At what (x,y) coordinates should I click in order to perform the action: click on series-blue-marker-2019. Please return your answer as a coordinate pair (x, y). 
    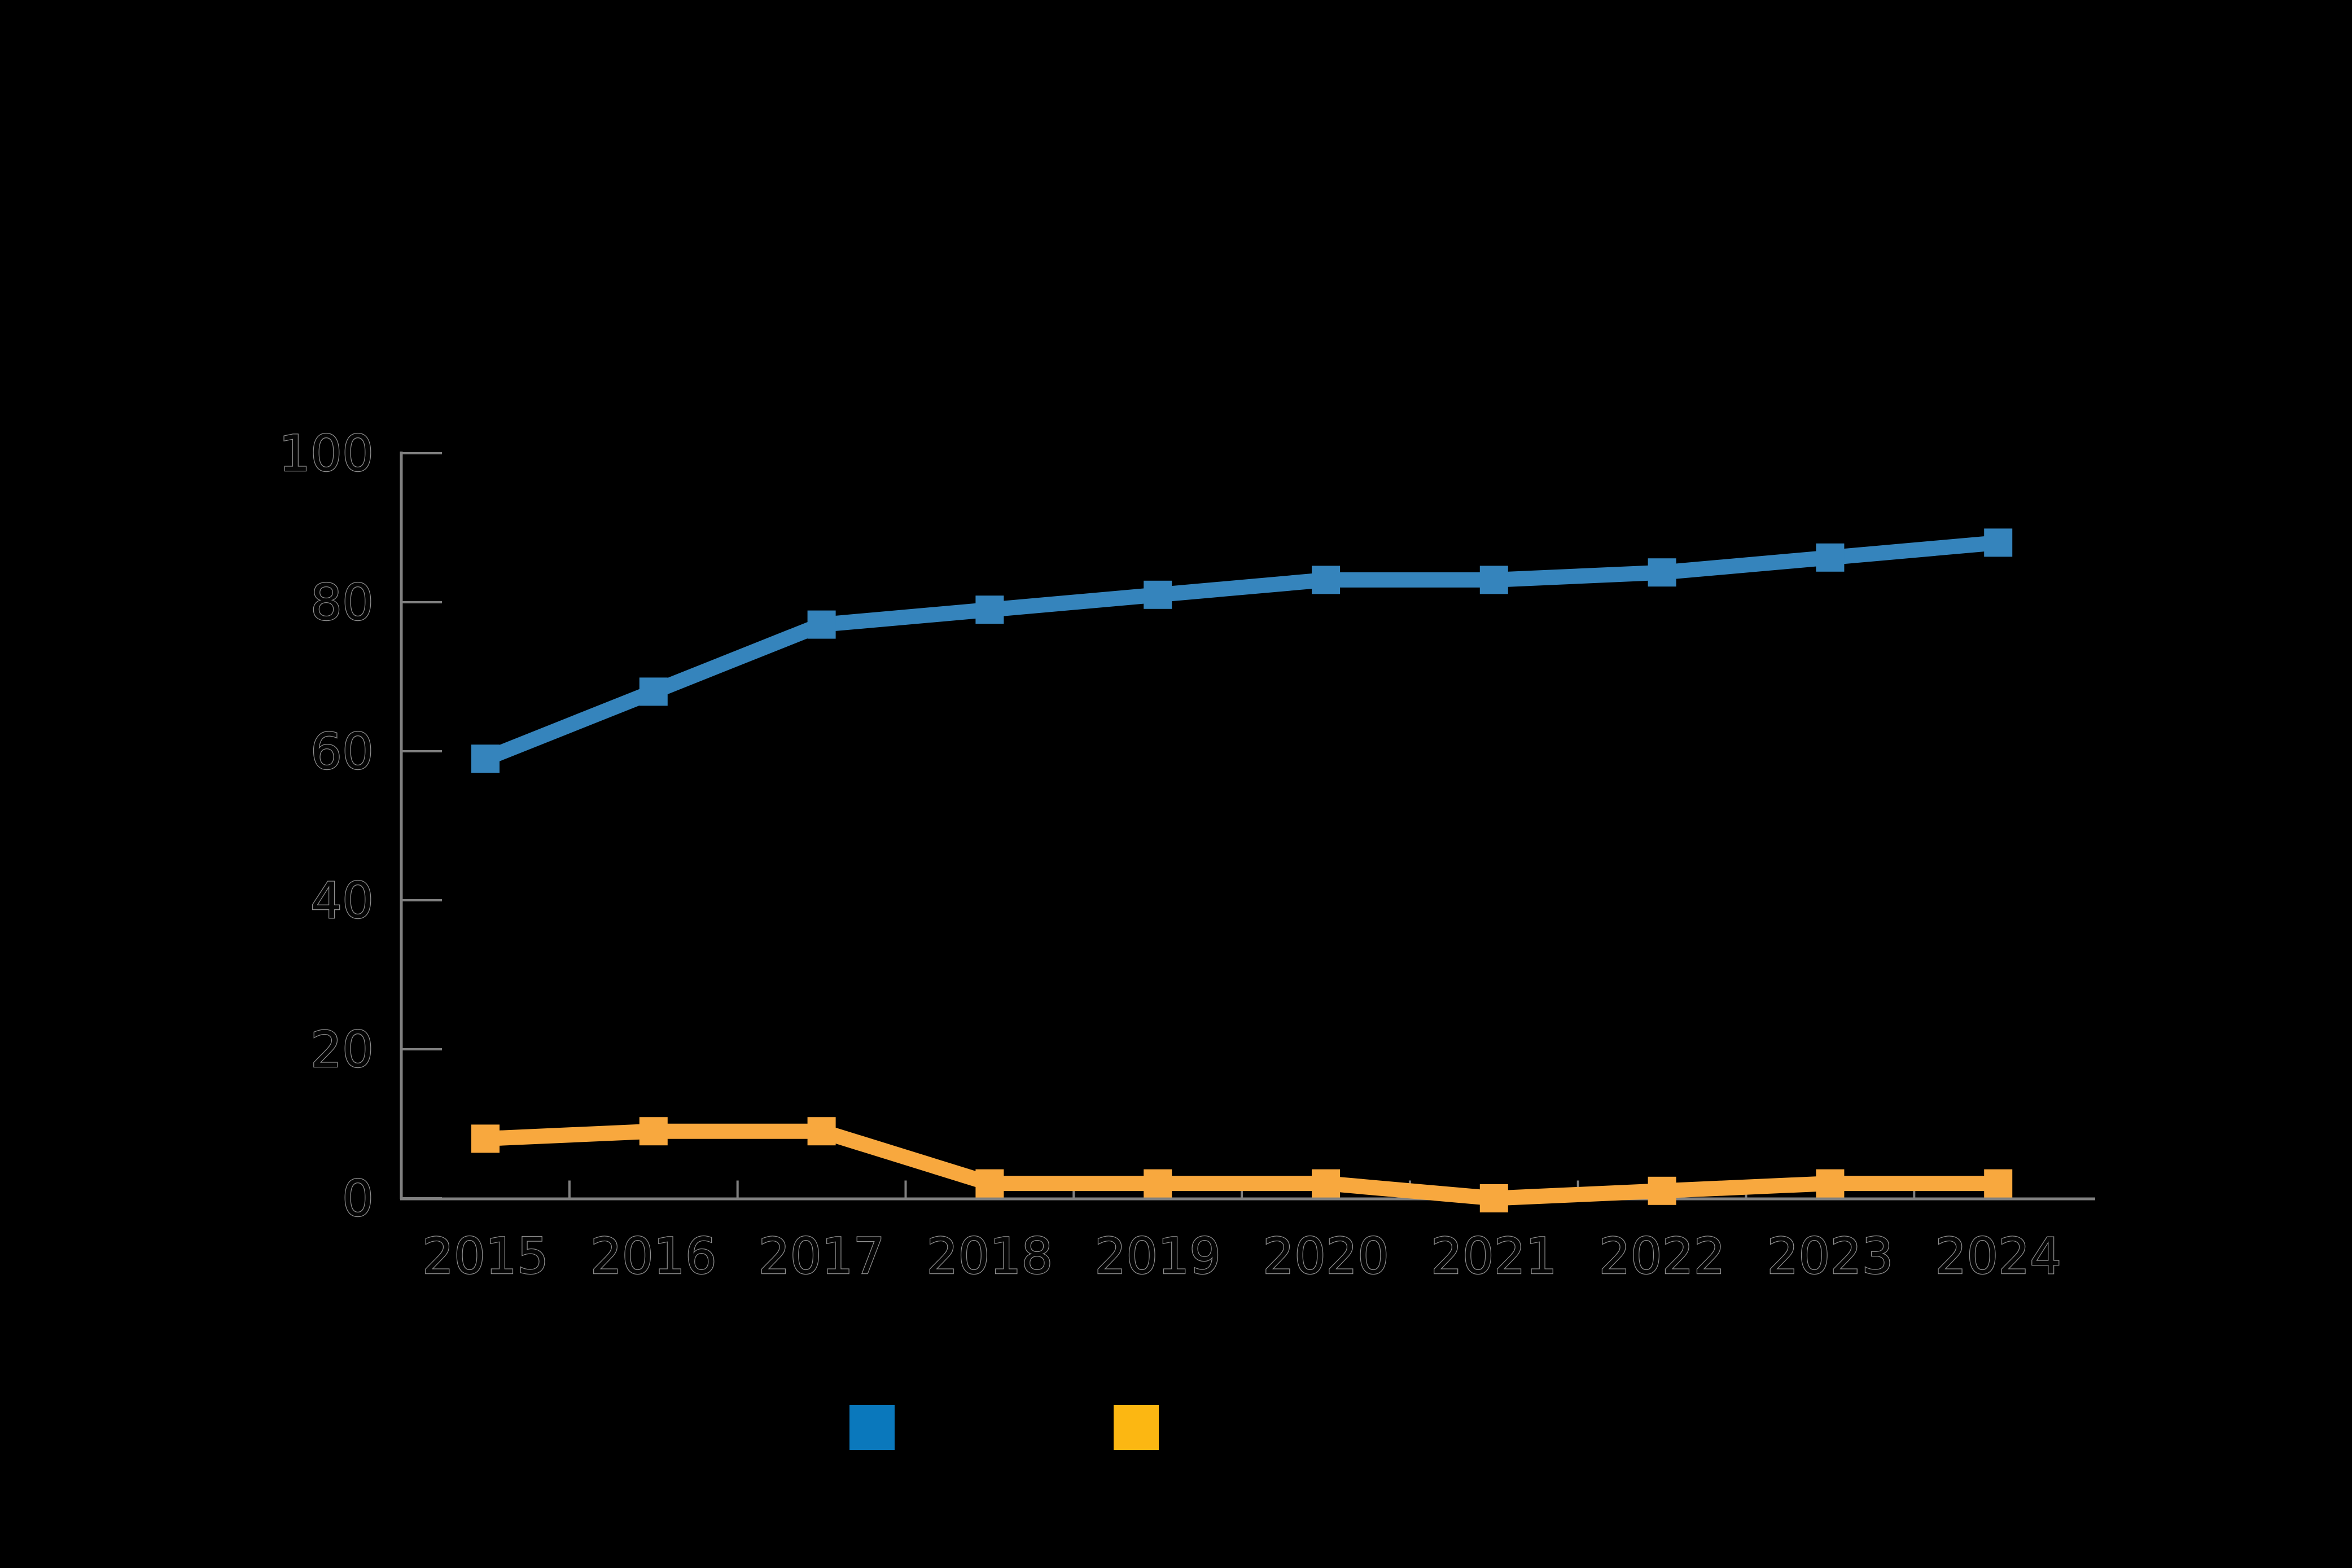
    Looking at the image, I should click on (1158, 594).